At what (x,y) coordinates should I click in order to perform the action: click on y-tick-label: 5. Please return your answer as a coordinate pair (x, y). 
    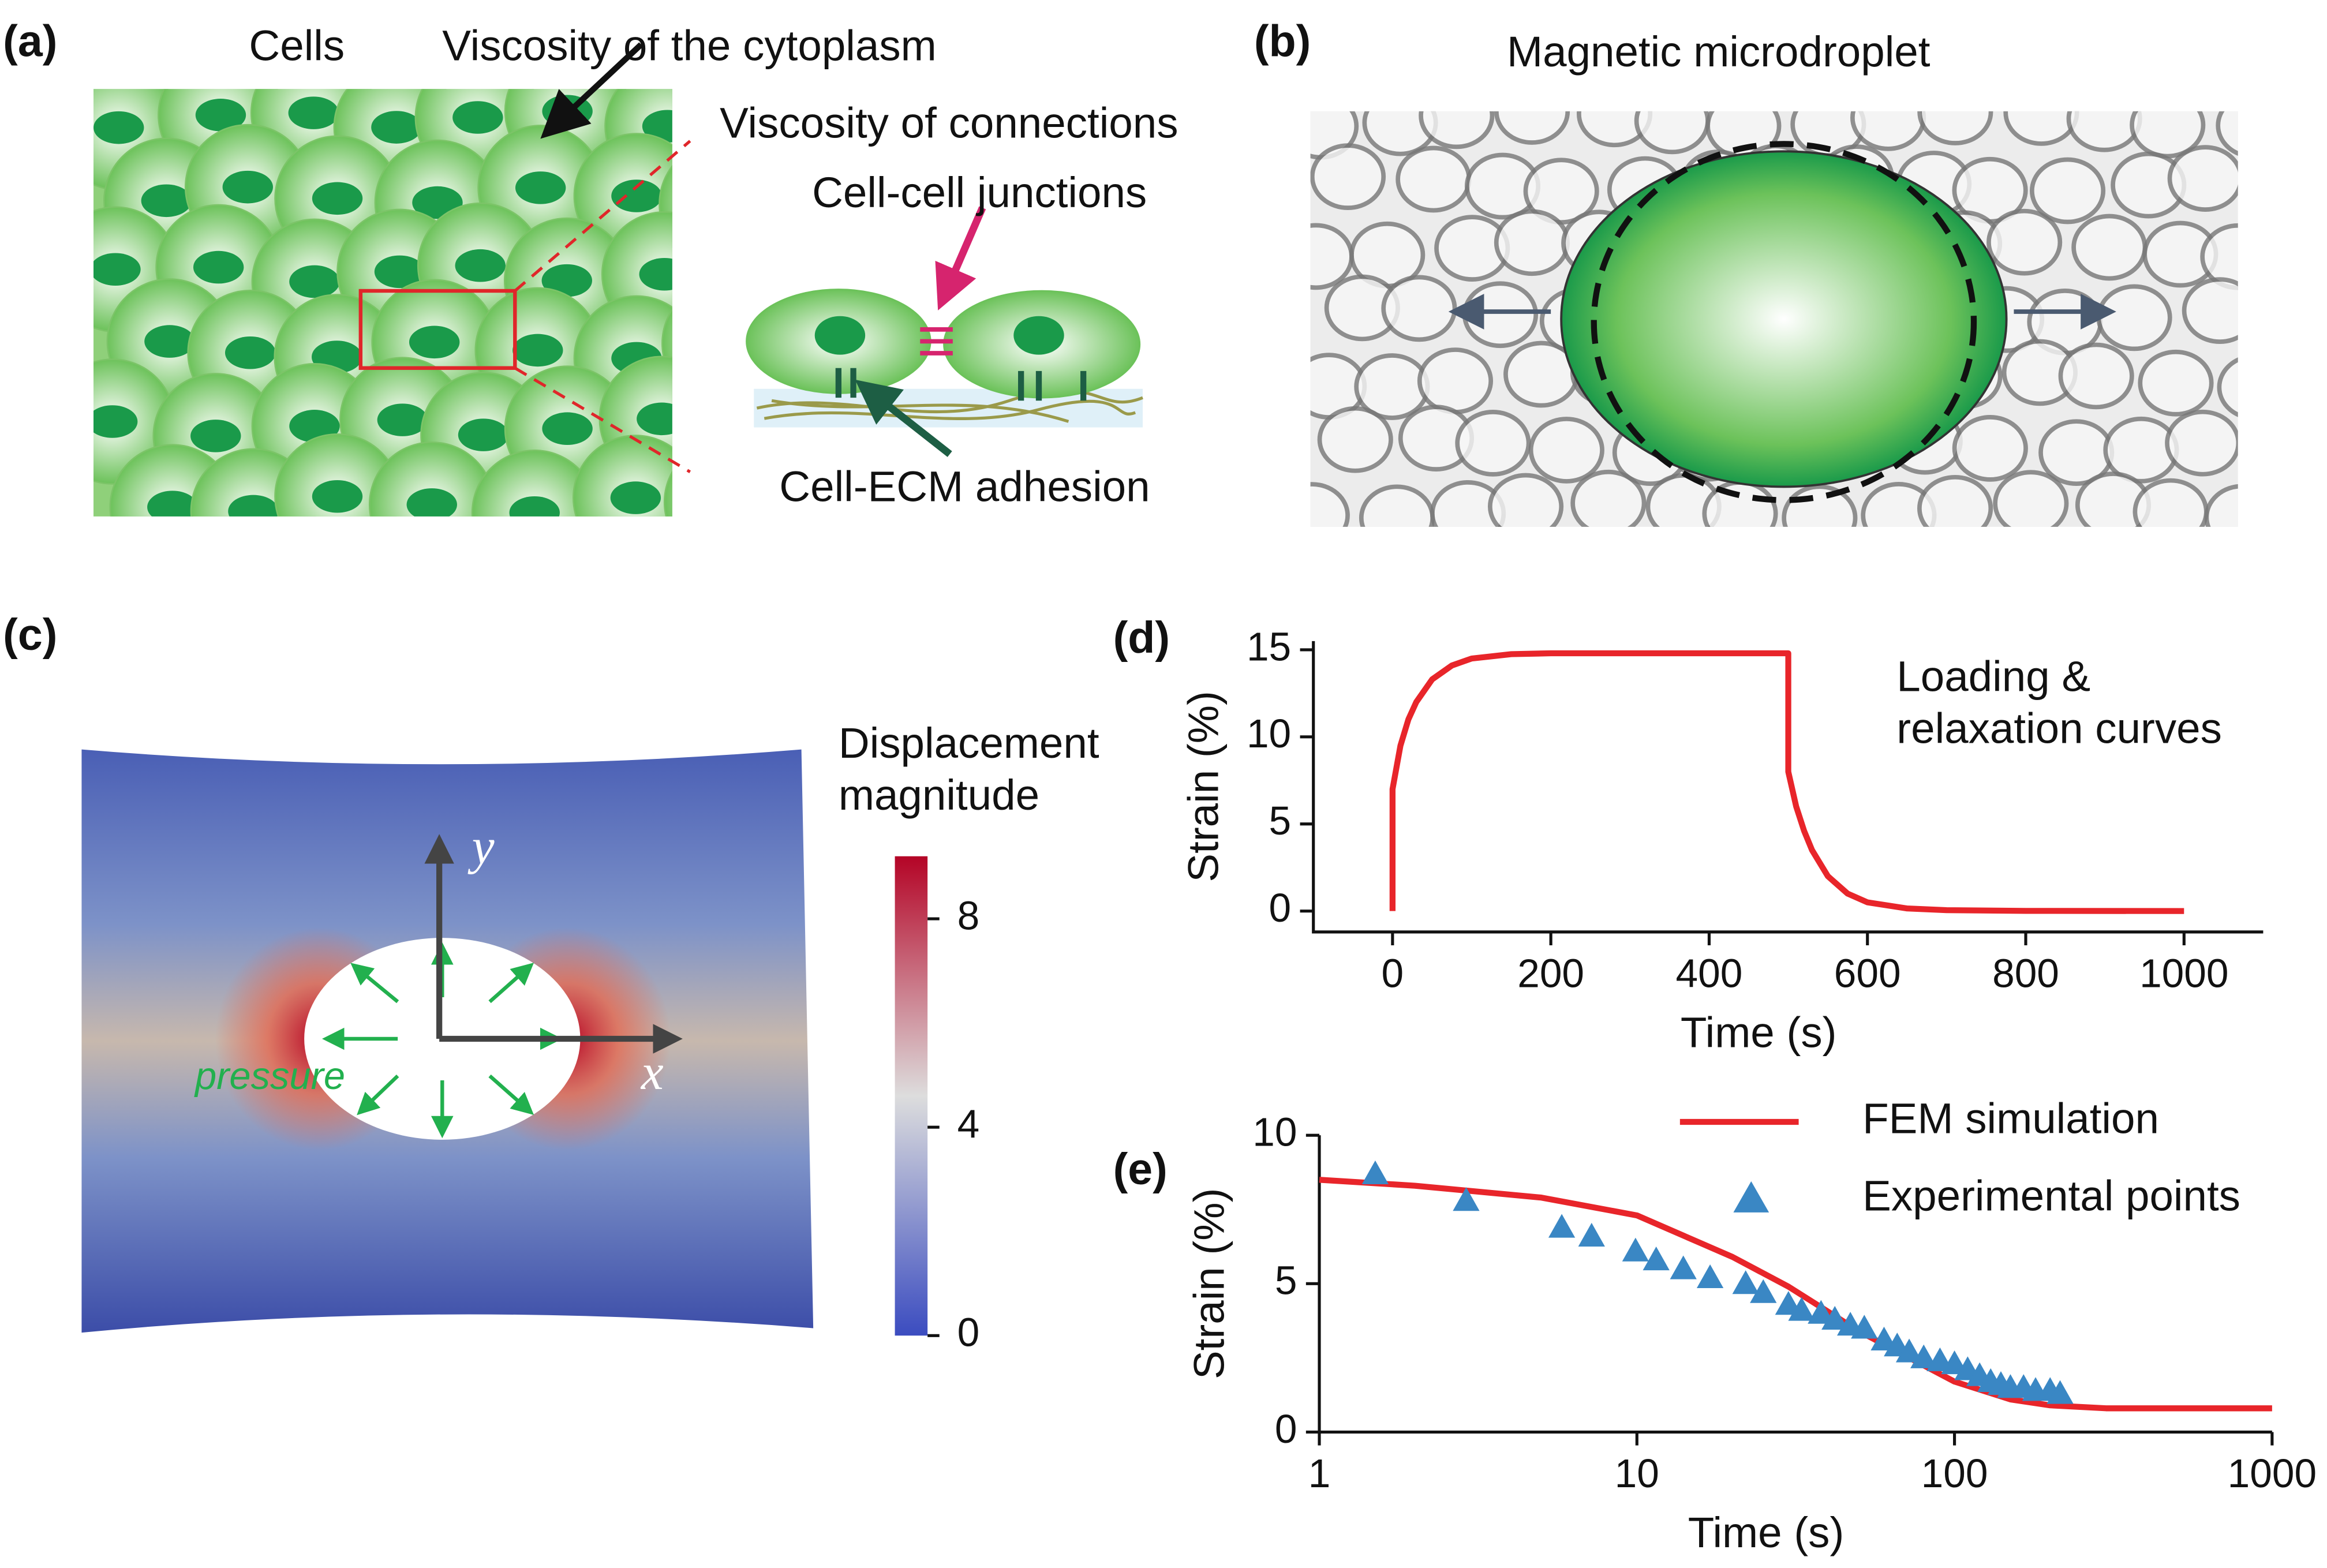
    Looking at the image, I should click on (1286, 1280).